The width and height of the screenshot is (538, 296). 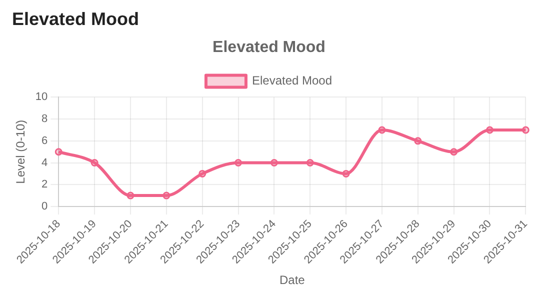 What do you see at coordinates (292, 280) in the screenshot?
I see `x-axis-title: Date` at bounding box center [292, 280].